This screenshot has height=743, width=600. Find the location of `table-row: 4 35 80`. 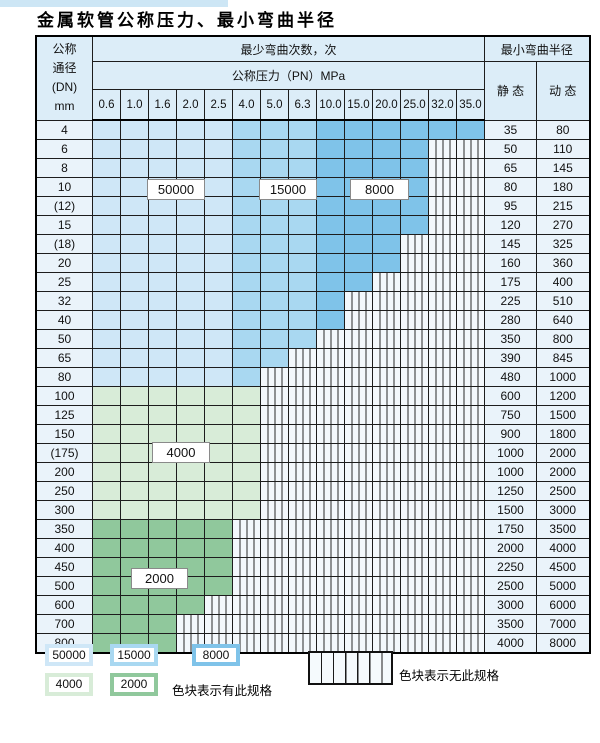

table-row: 4 35 80 is located at coordinates (312, 129).